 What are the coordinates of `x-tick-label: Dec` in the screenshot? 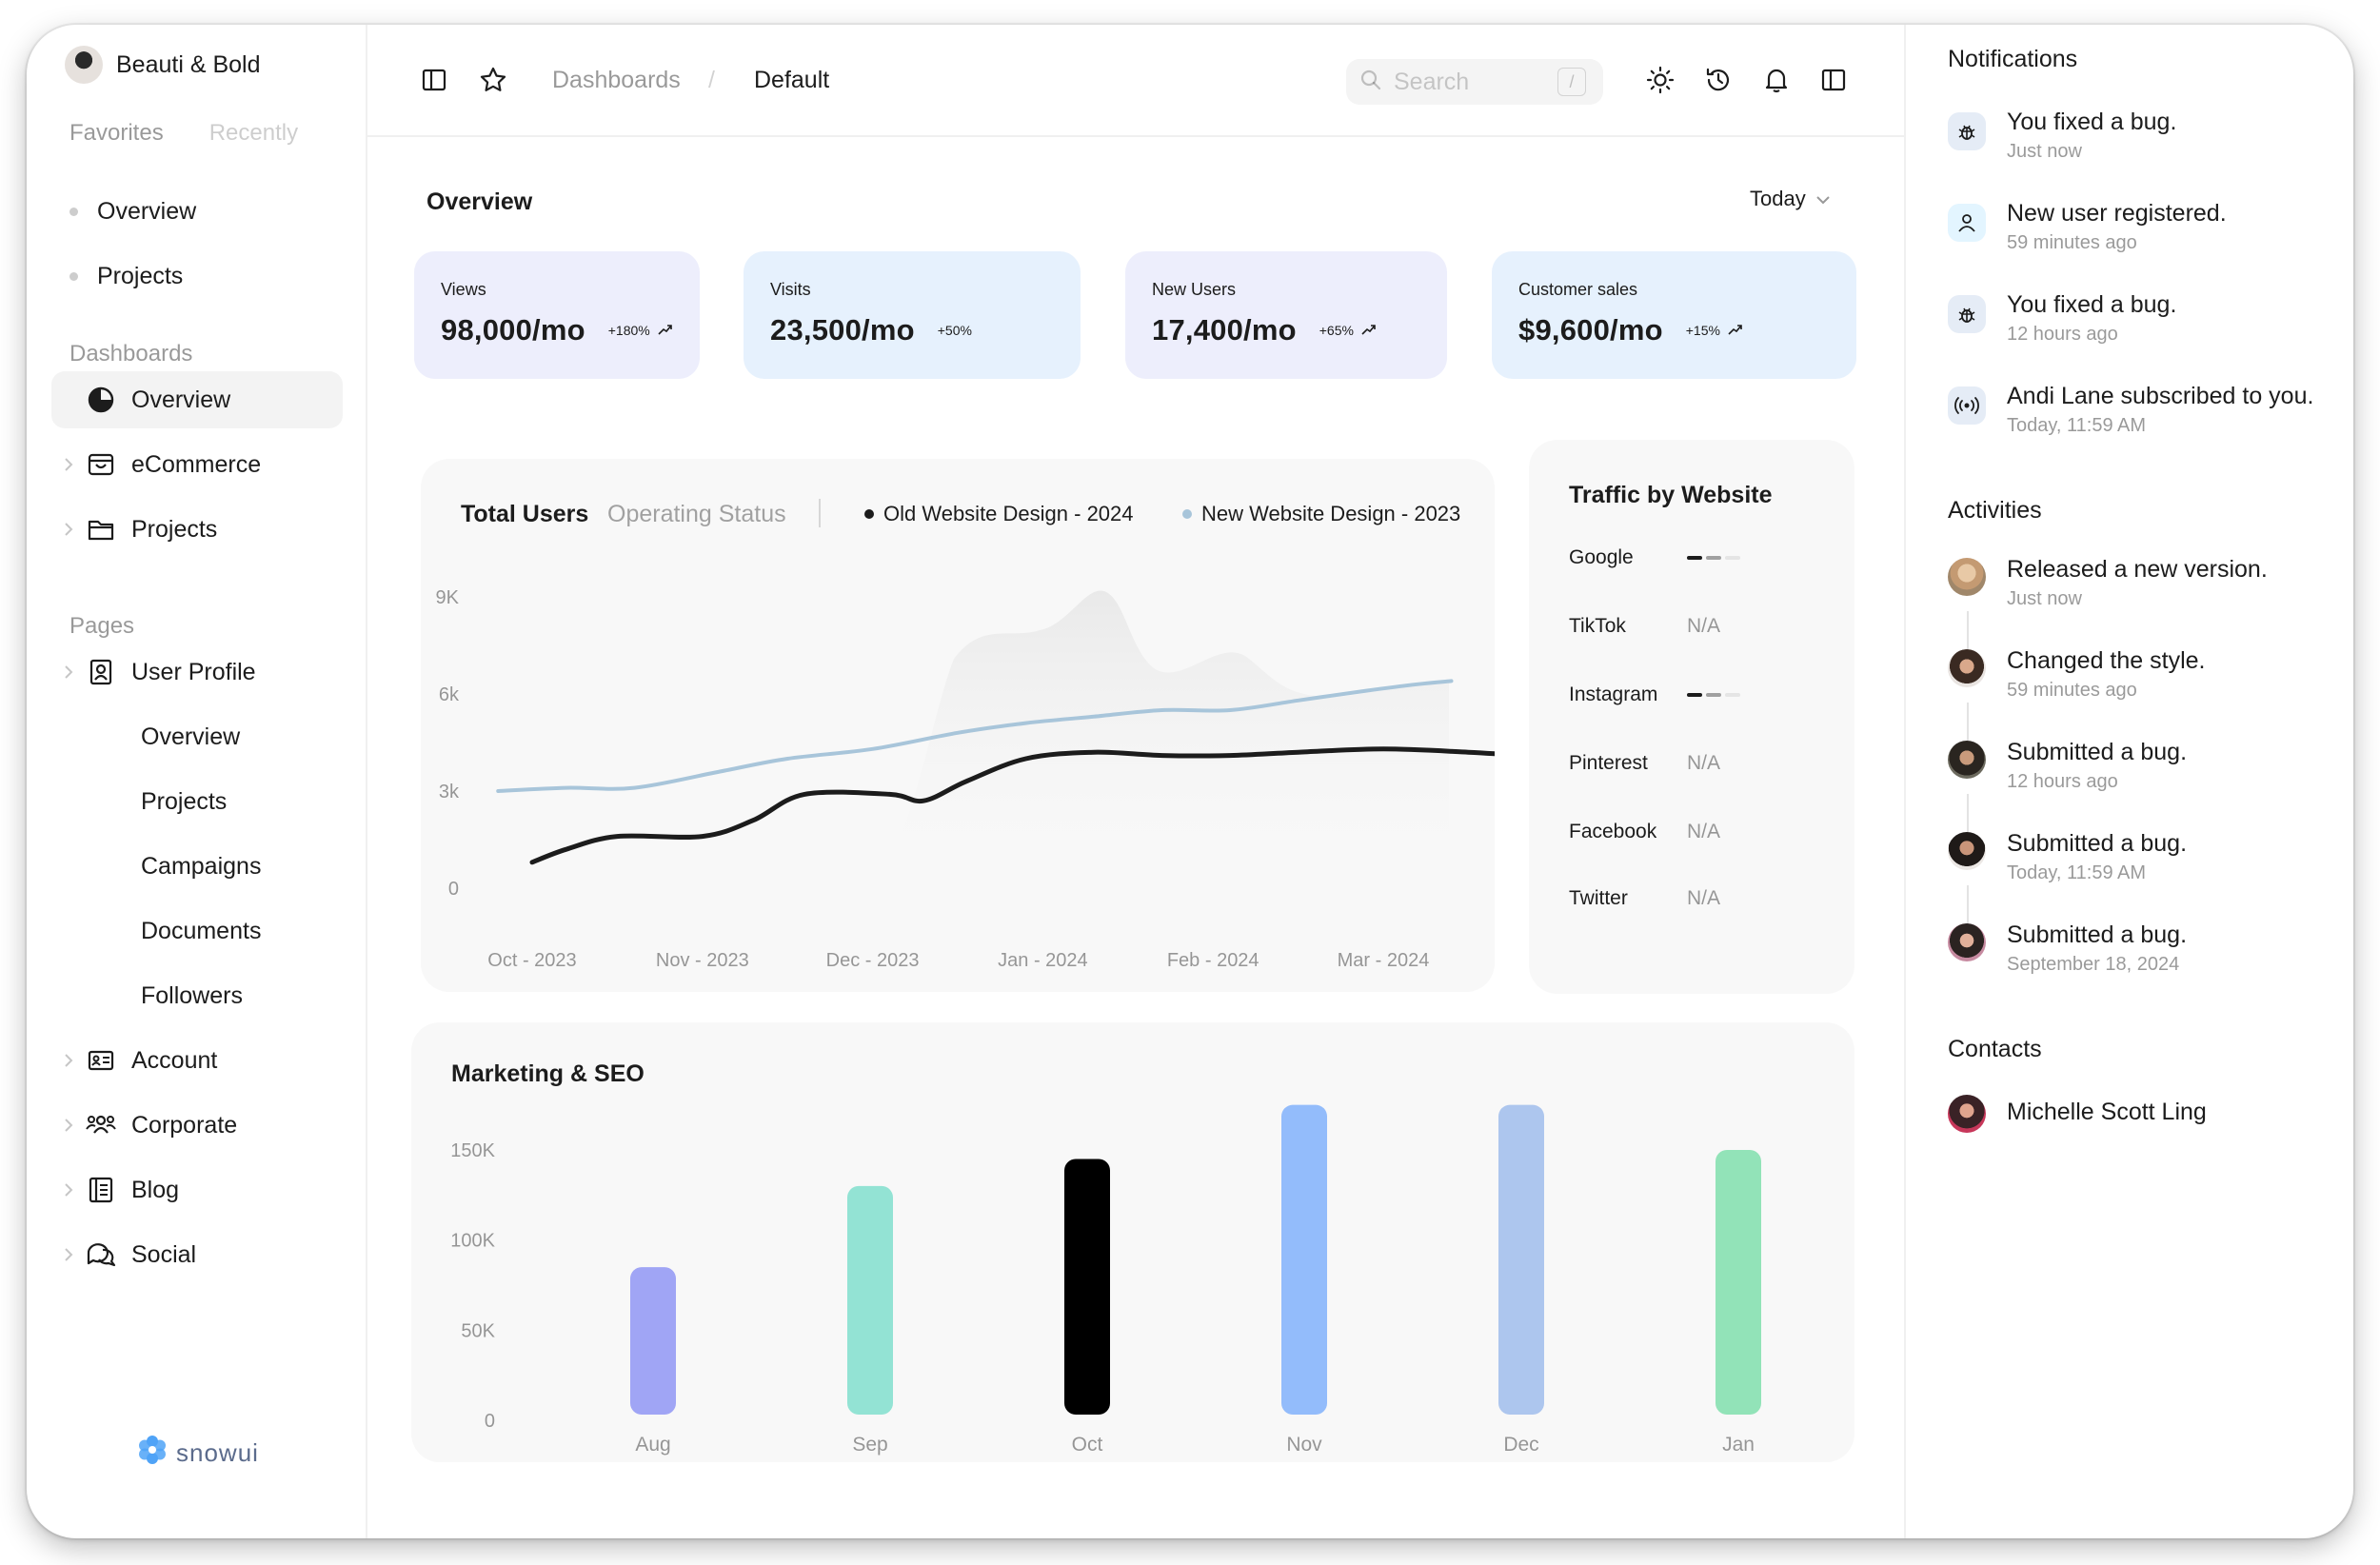 It's located at (1520, 1445).